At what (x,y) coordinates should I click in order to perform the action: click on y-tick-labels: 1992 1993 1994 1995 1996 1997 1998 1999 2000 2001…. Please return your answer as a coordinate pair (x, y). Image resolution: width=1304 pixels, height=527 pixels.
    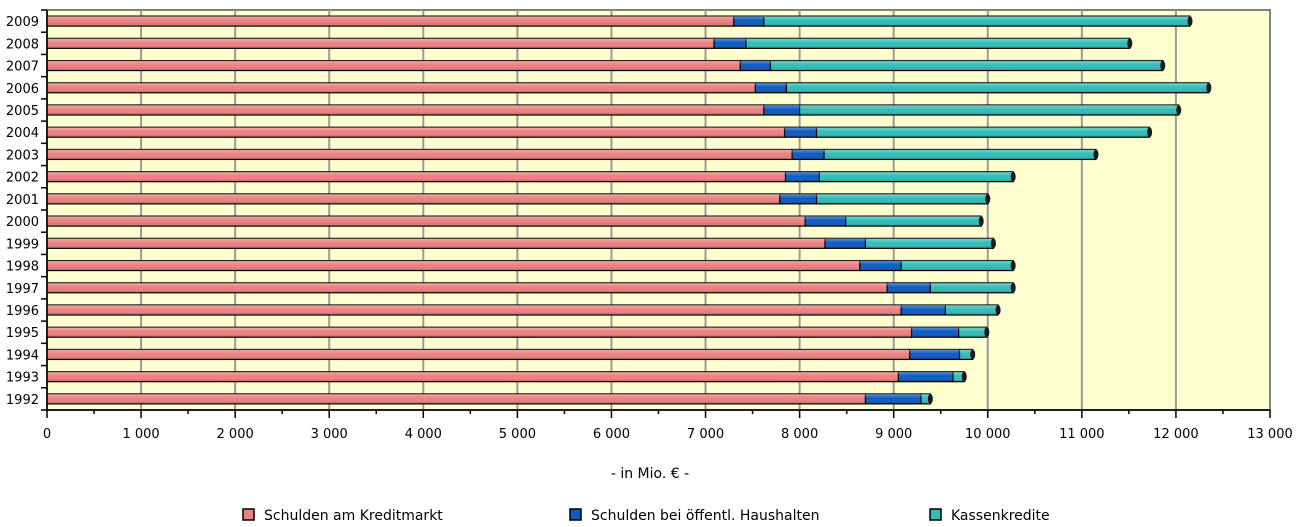
    Looking at the image, I should click on (22, 211).